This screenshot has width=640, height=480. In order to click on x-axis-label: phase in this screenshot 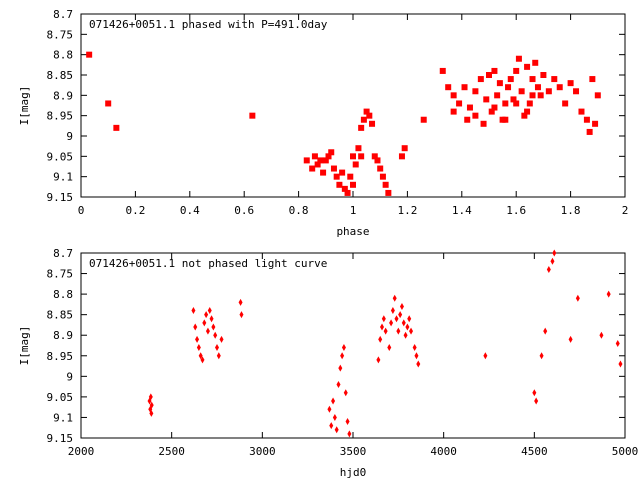, I will do `click(352, 231)`.